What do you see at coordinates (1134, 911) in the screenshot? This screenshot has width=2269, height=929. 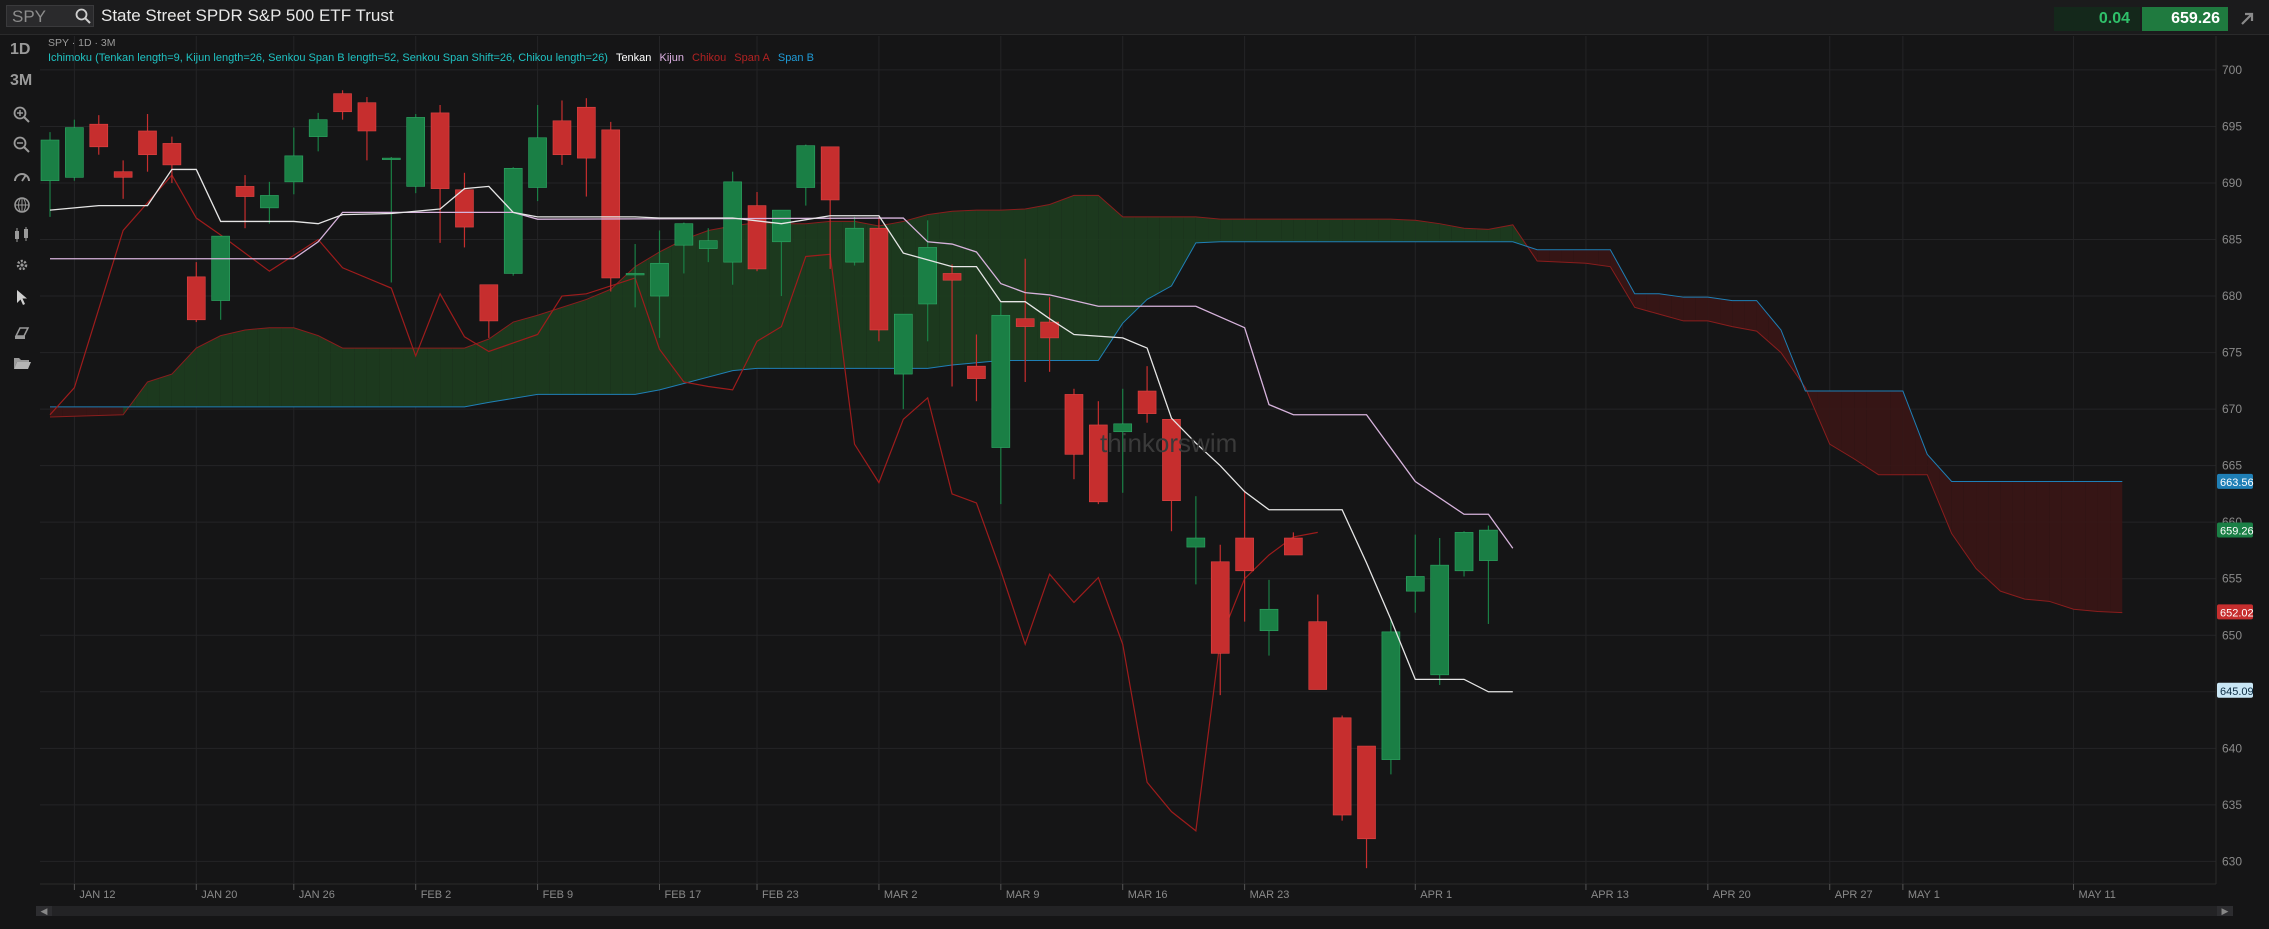 I see `horizontal-scrollbar` at bounding box center [1134, 911].